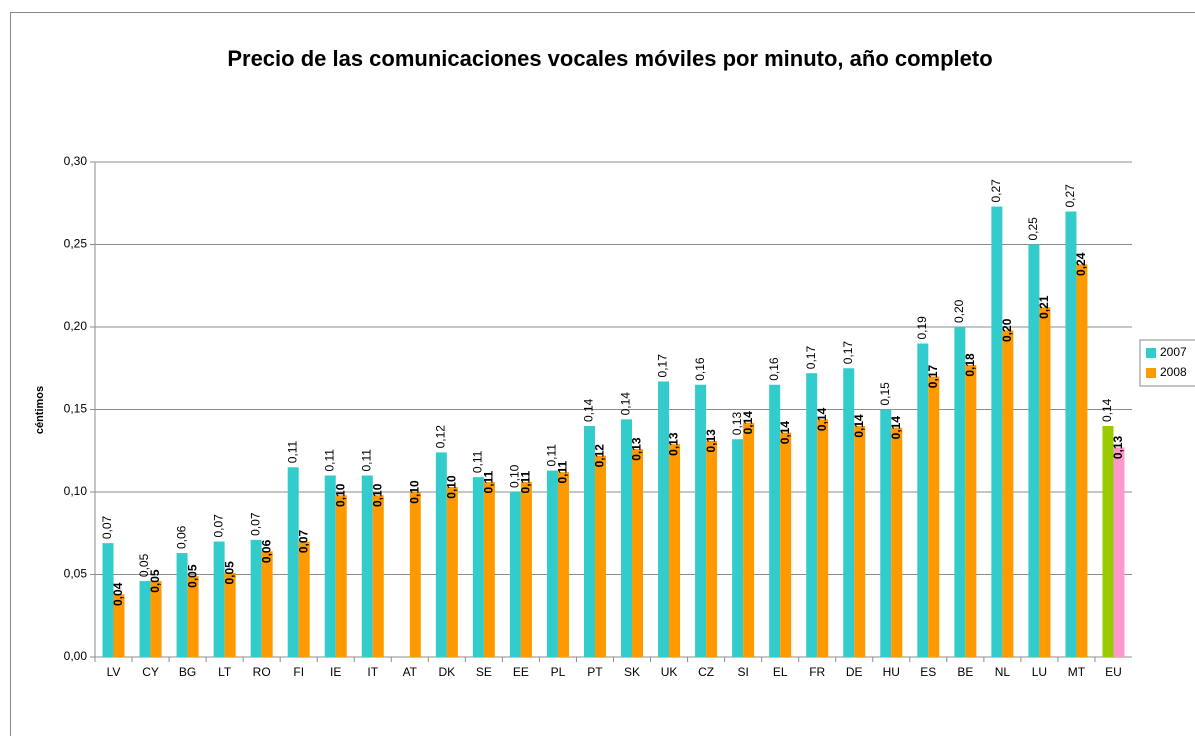 This screenshot has height=736, width=1195. Describe the element at coordinates (484, 672) in the screenshot. I see `x-tick-label: SE` at that location.